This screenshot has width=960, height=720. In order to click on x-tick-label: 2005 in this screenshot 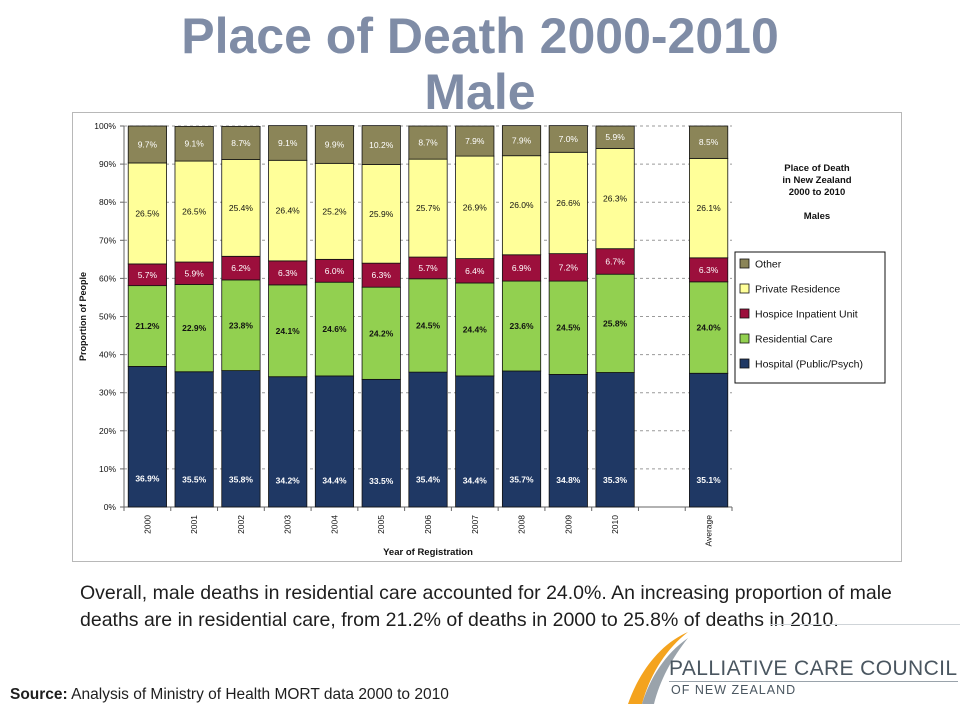, I will do `click(381, 524)`.